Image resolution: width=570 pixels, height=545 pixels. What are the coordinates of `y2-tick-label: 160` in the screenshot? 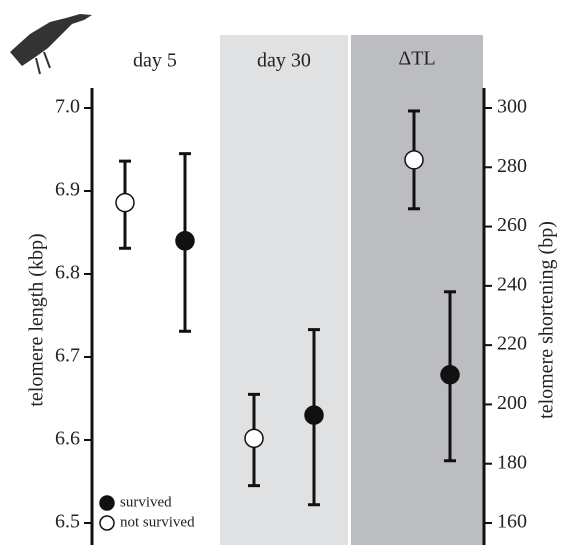 It's located at (512, 522).